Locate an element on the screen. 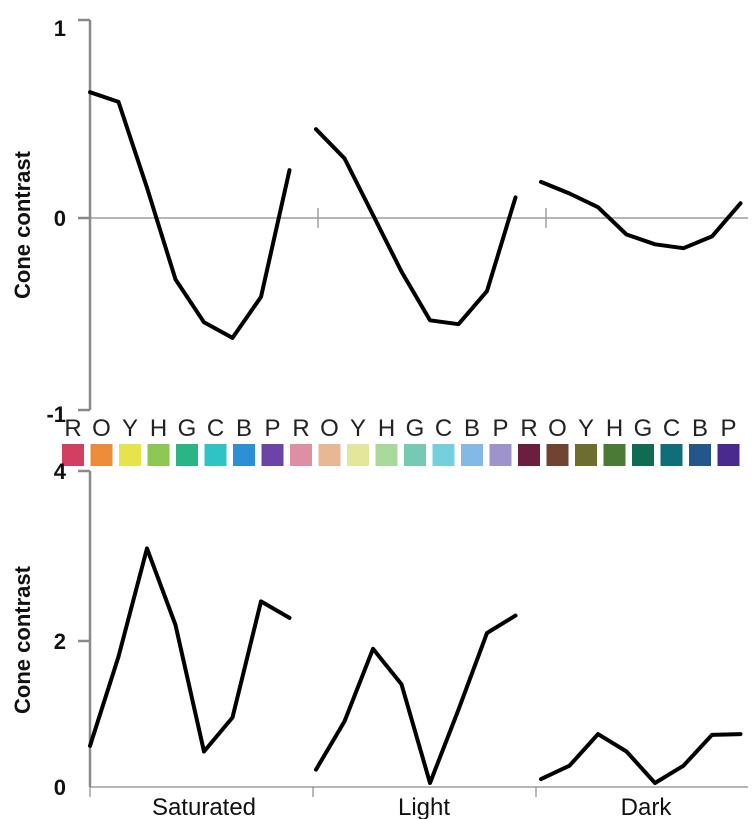  top-ytick-label: -1 is located at coordinates (56, 414).